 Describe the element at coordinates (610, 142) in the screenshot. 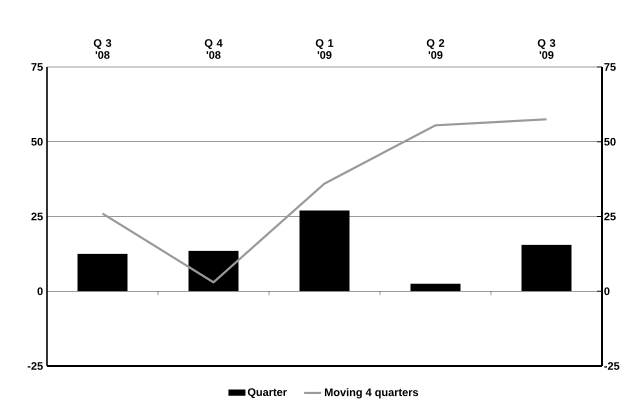

I see `y2-tick-label: 50` at that location.